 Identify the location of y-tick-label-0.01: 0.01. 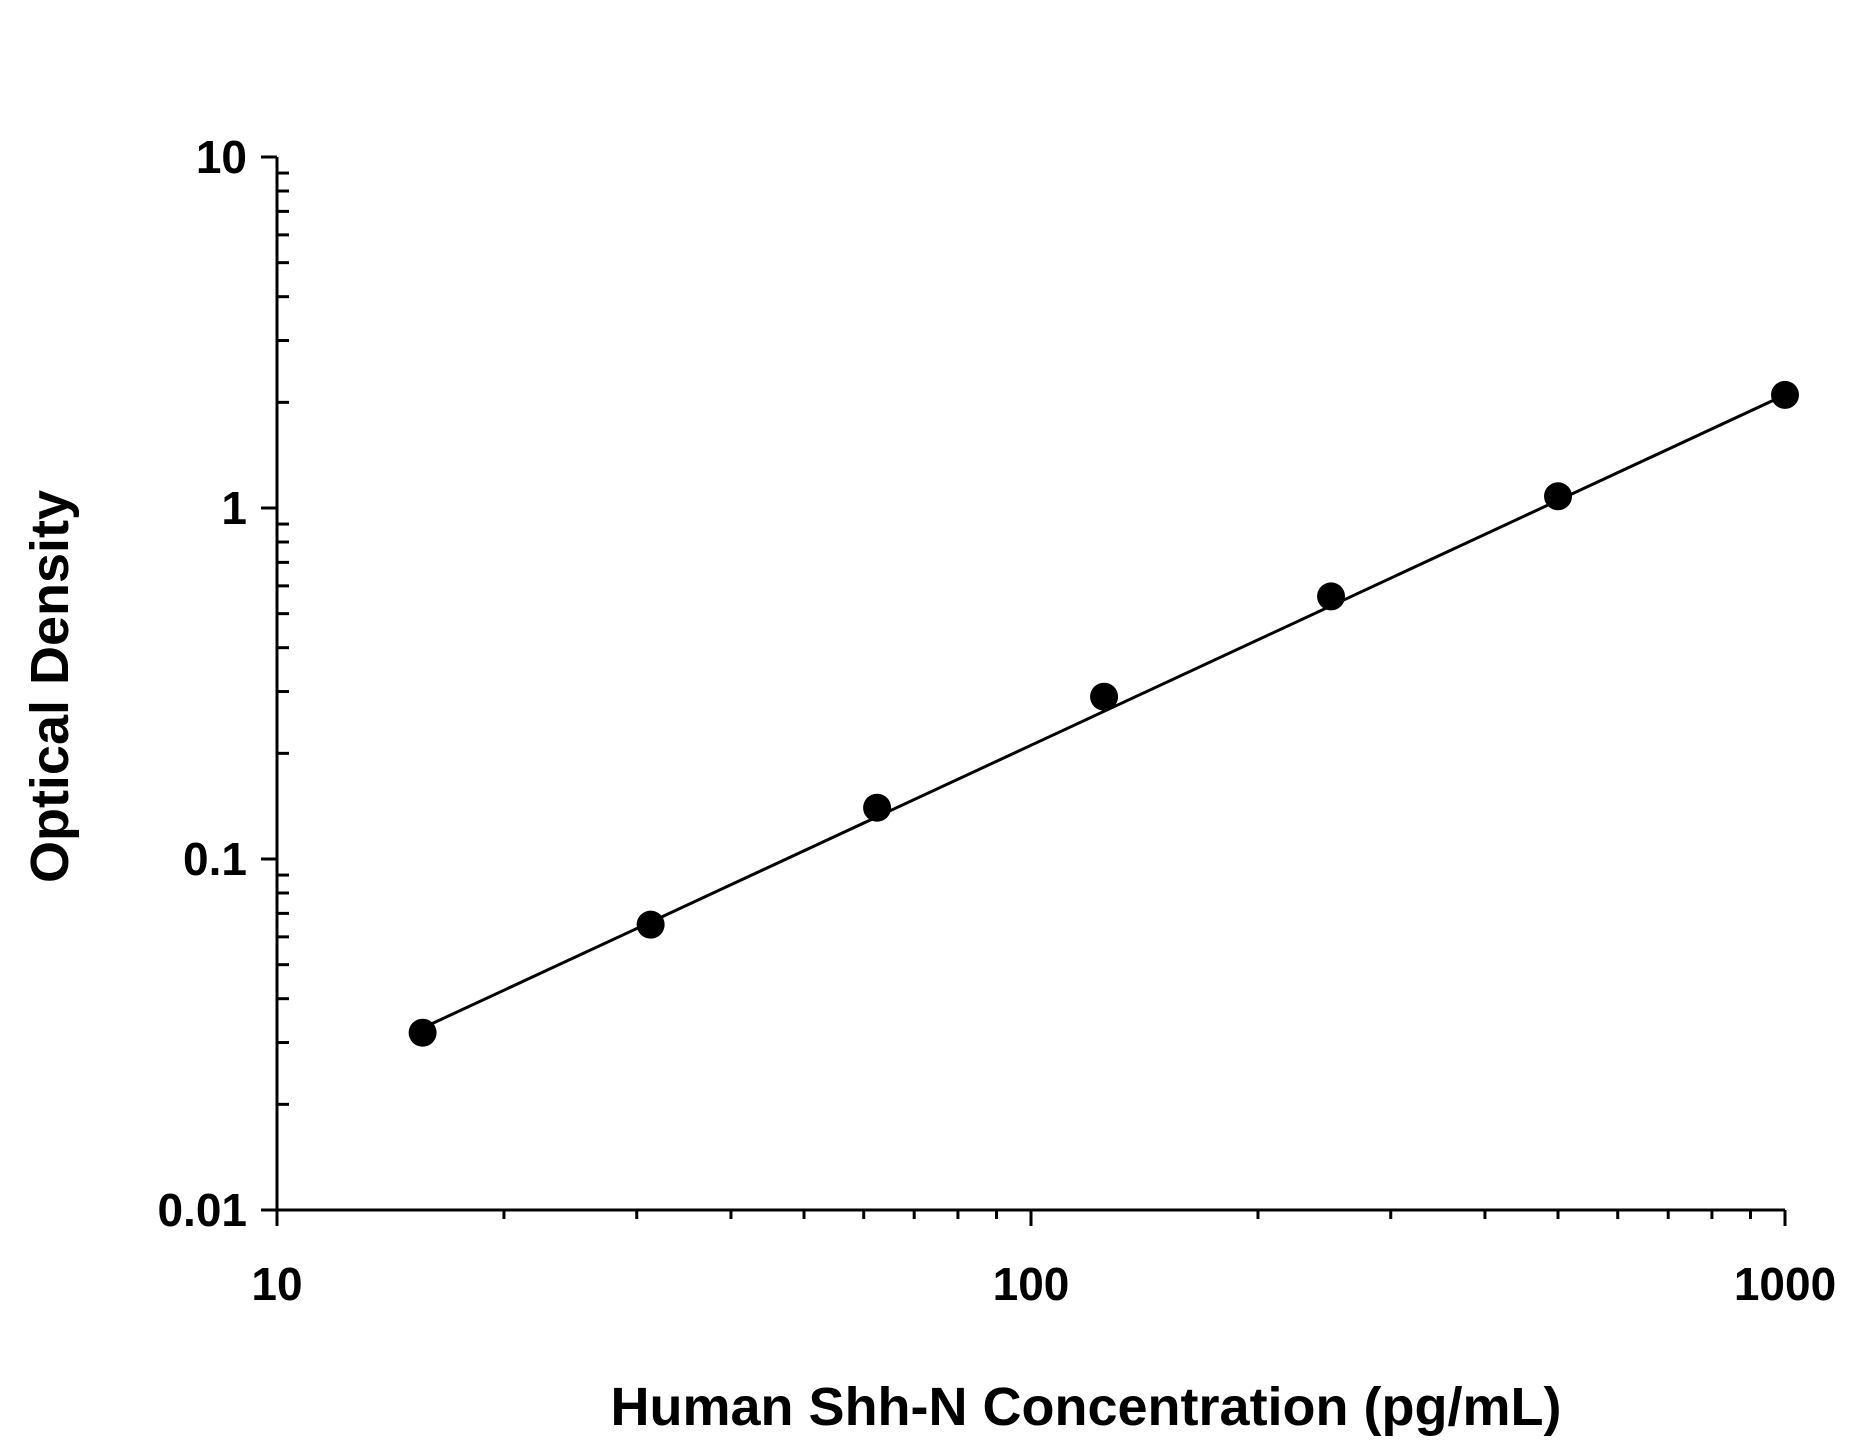
(202, 1210).